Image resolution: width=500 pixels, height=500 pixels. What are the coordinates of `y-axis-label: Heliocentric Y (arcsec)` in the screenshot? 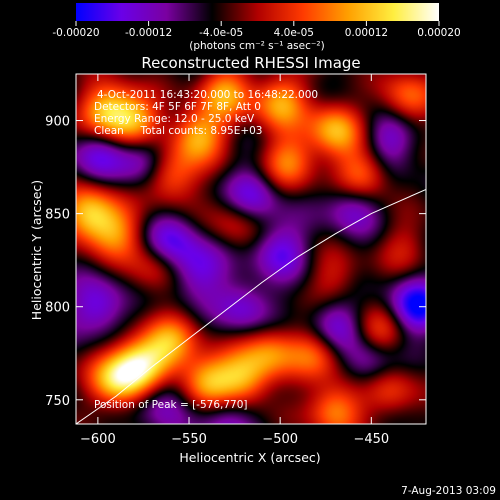 It's located at (36, 250).